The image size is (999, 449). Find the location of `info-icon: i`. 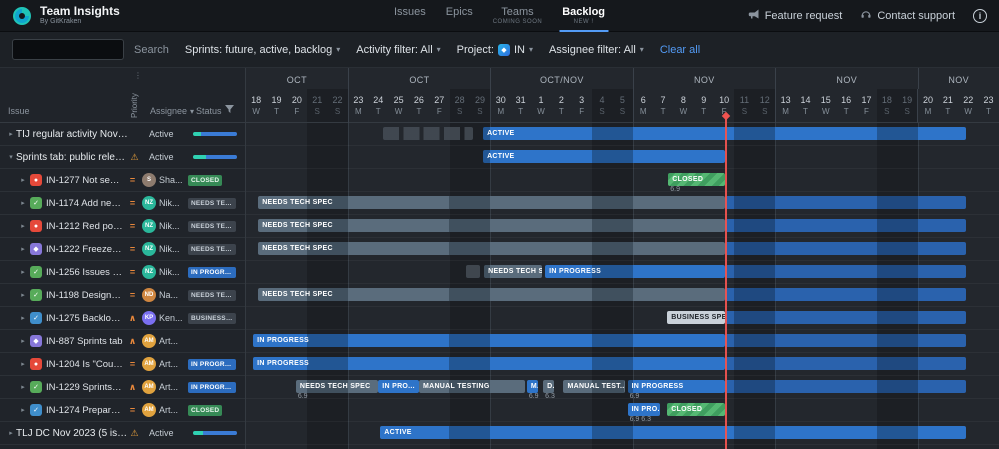

info-icon: i is located at coordinates (980, 15).